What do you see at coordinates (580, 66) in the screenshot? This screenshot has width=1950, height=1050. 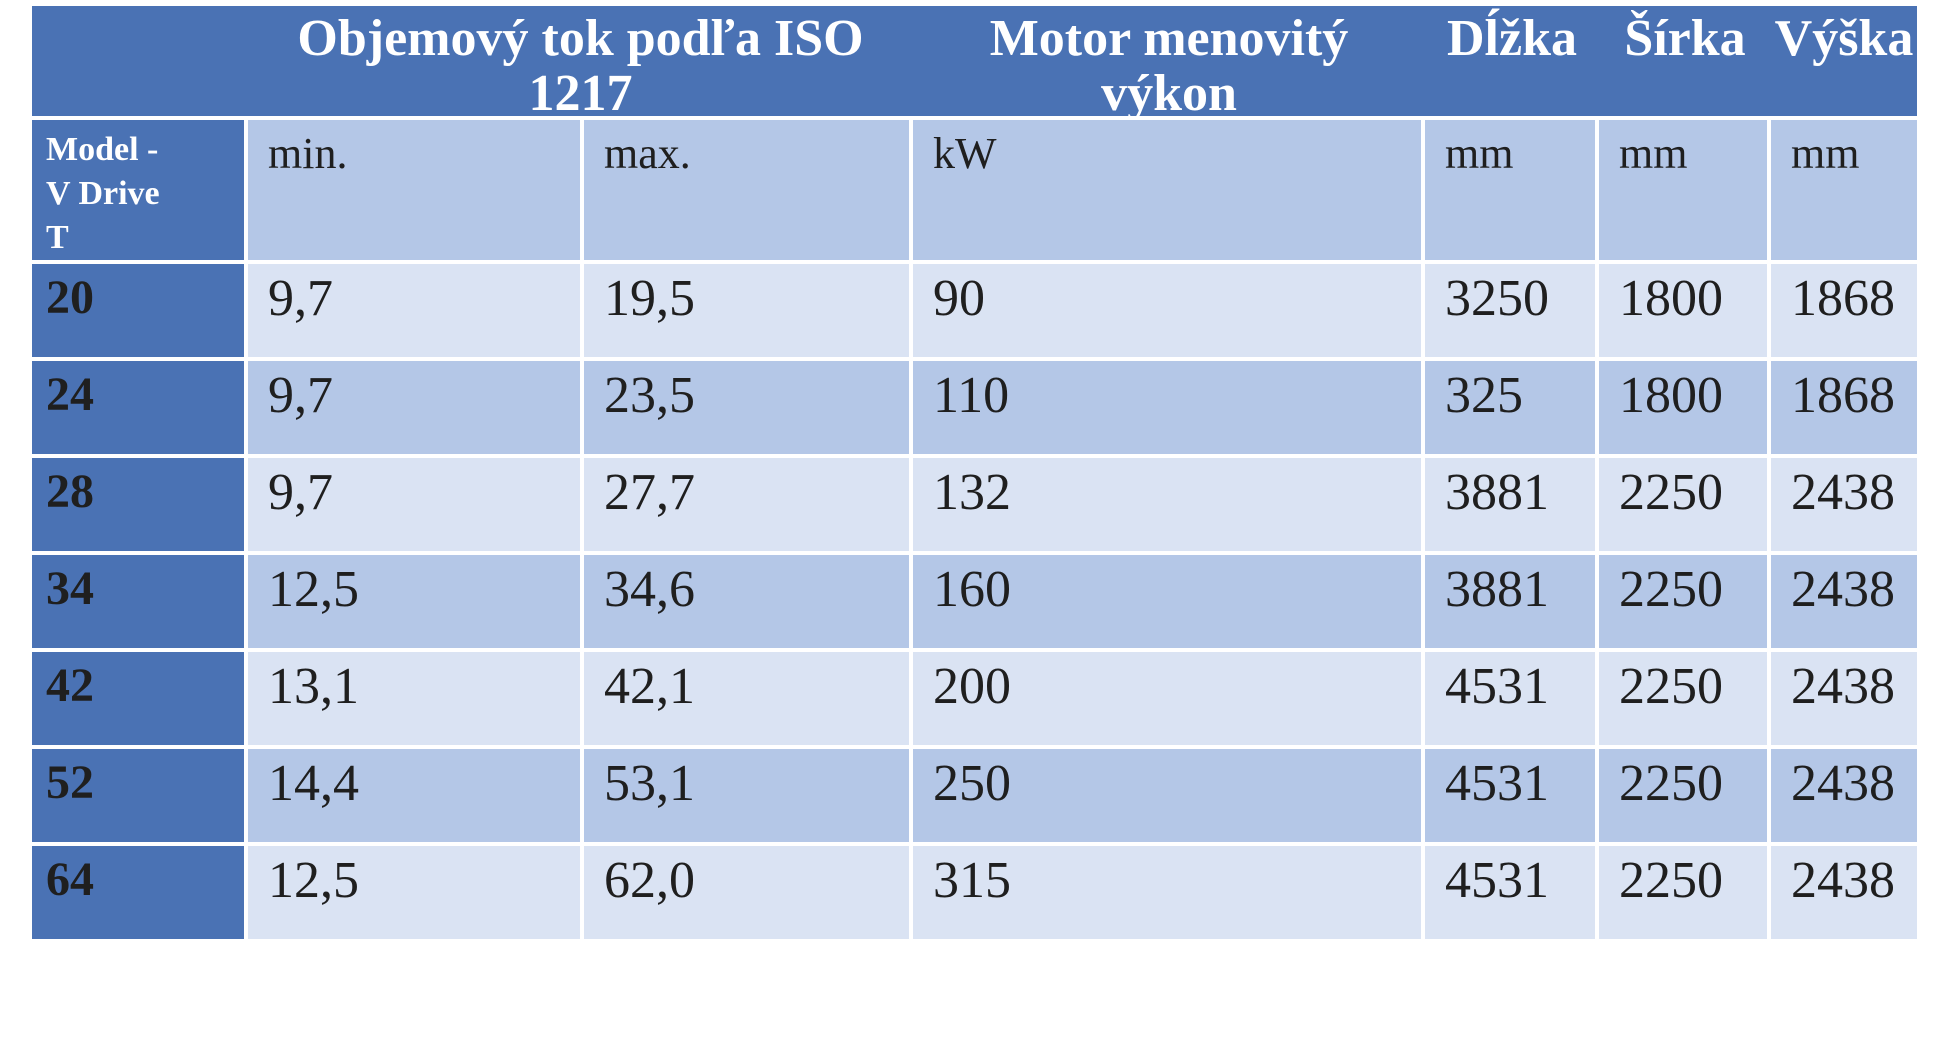 I see `header-volumetric-flow: Objemový tok podľa ISO 1217` at bounding box center [580, 66].